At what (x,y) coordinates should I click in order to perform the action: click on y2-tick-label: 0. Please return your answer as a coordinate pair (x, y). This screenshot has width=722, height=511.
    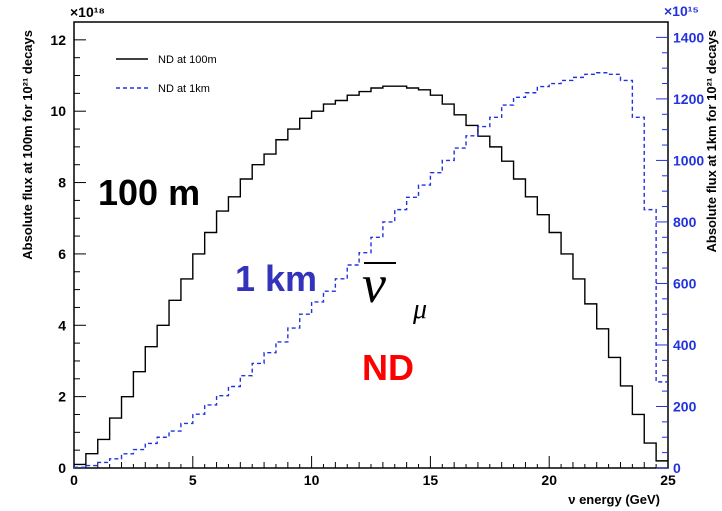
    Looking at the image, I should click on (677, 468).